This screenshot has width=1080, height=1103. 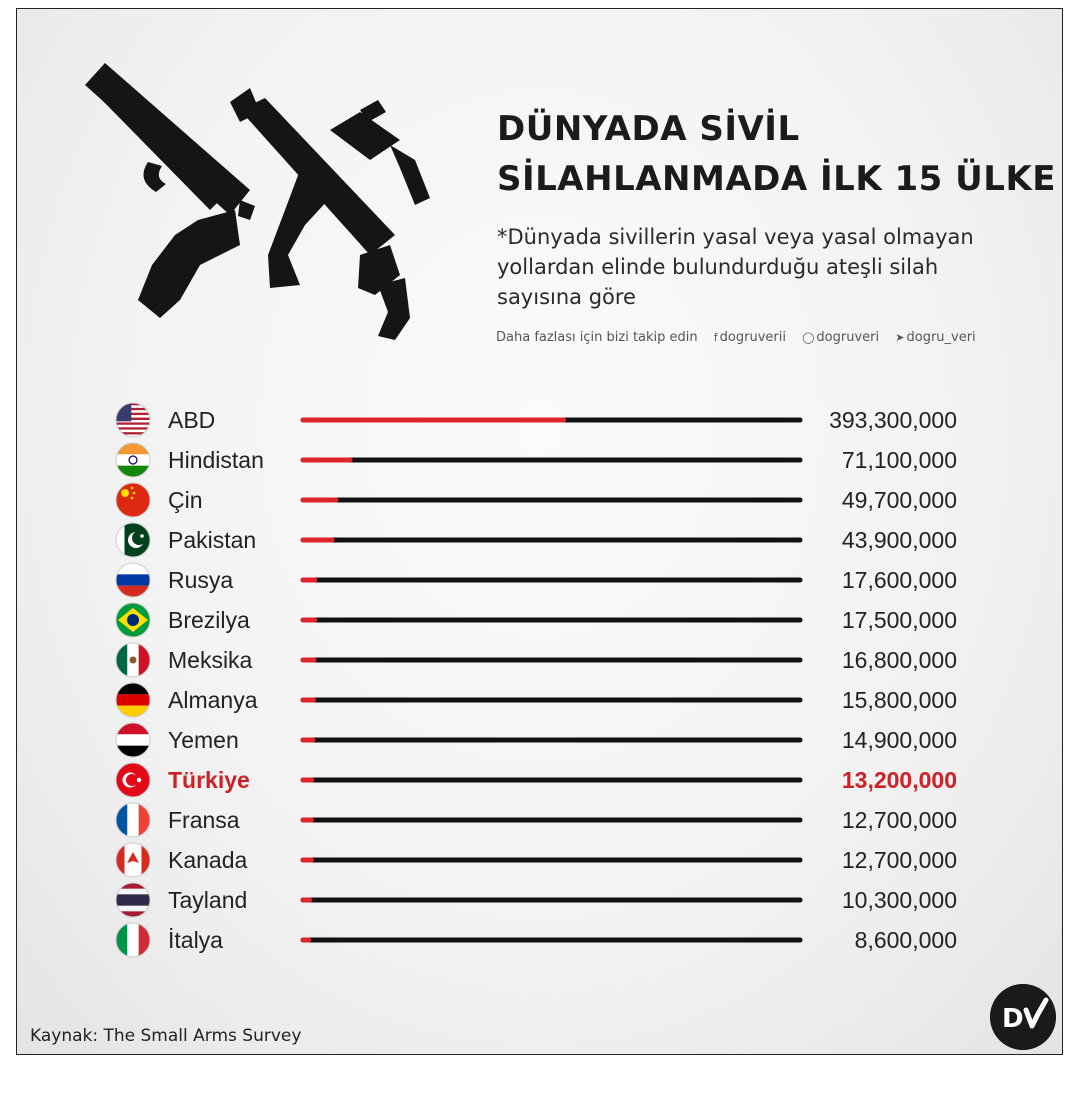 I want to click on value-label: 8,600,000, so click(x=906, y=940).